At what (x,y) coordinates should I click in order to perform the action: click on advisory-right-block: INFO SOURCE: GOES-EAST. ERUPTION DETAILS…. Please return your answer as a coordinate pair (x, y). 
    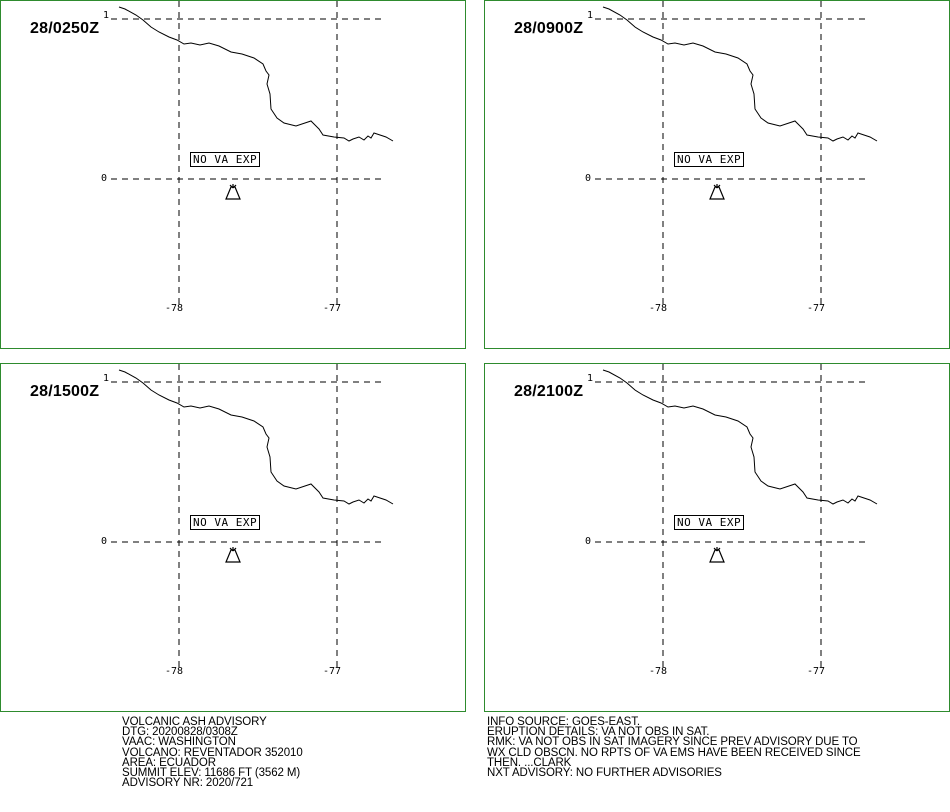
    Looking at the image, I should click on (674, 747).